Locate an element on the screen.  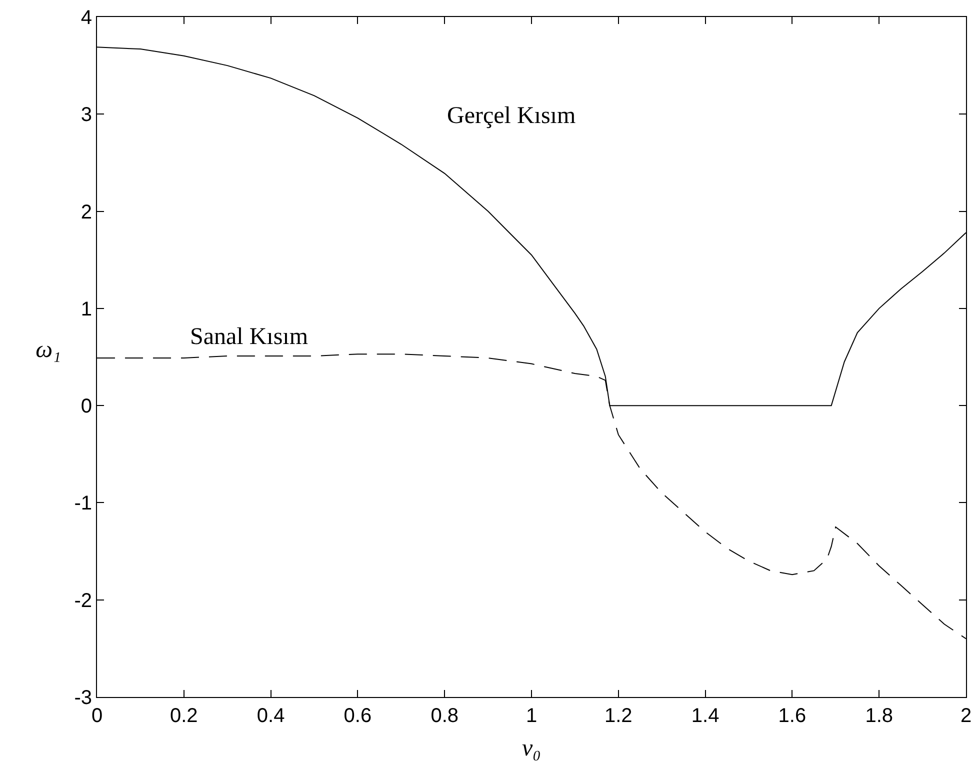
y-tick-label: 3 is located at coordinates (86, 115).